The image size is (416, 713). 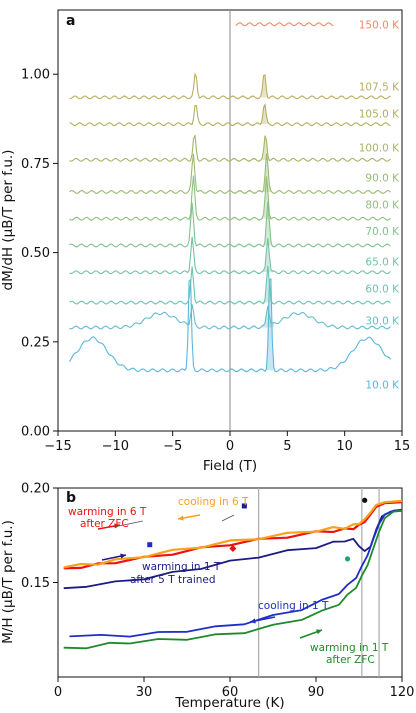 I want to click on b-xtick-label: 120, so click(x=402, y=692).